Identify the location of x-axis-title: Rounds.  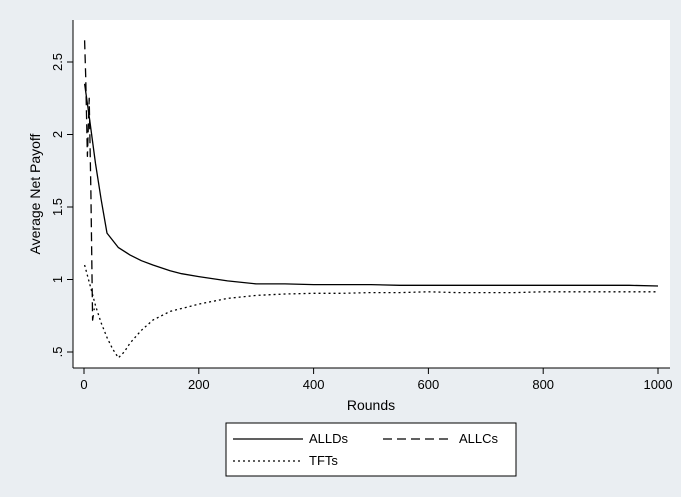
(371, 405).